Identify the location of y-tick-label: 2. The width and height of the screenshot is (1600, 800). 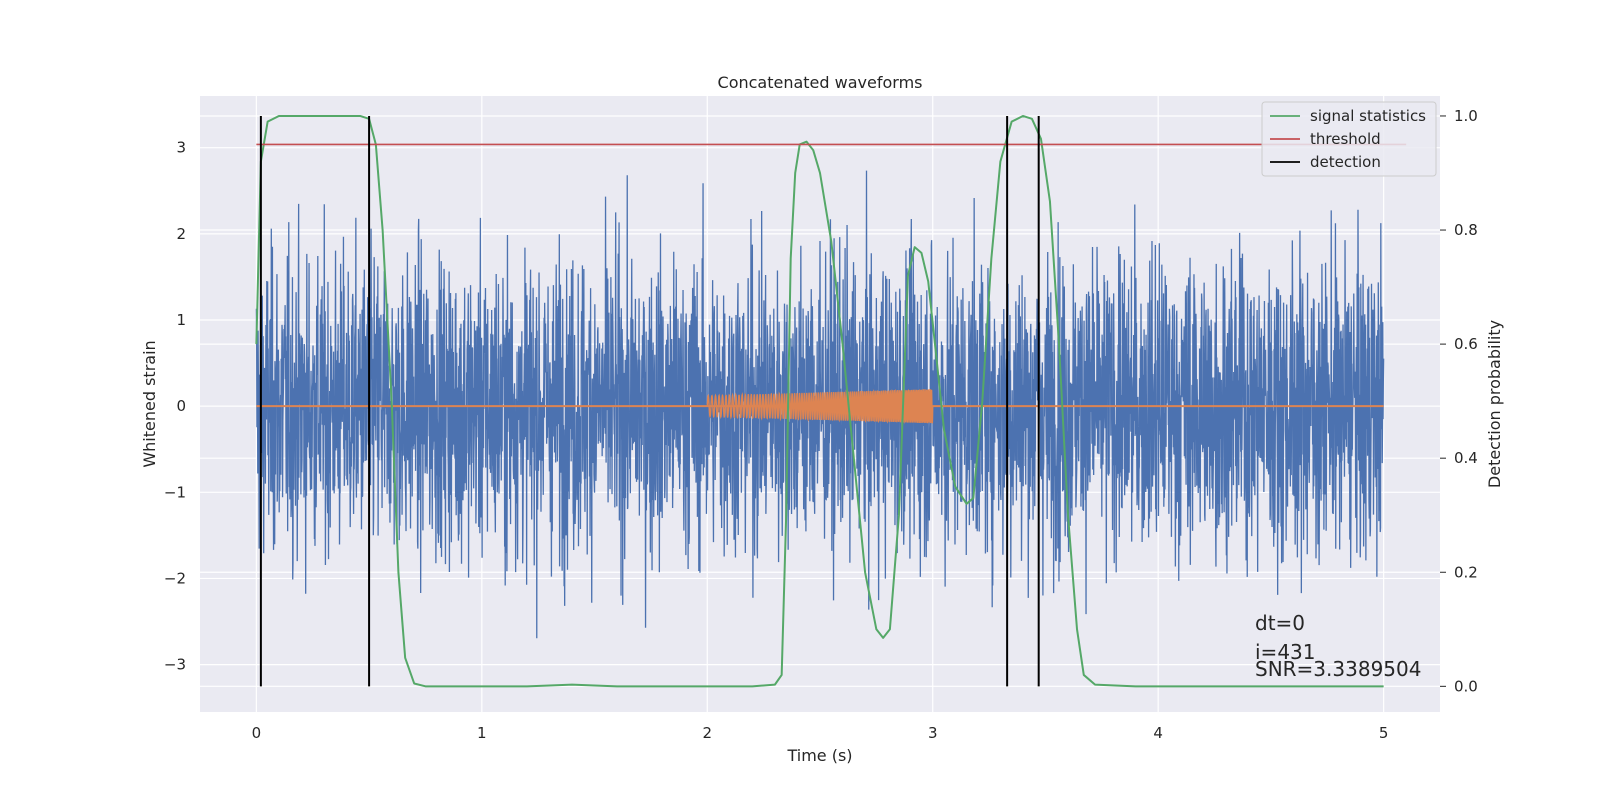
(181, 234).